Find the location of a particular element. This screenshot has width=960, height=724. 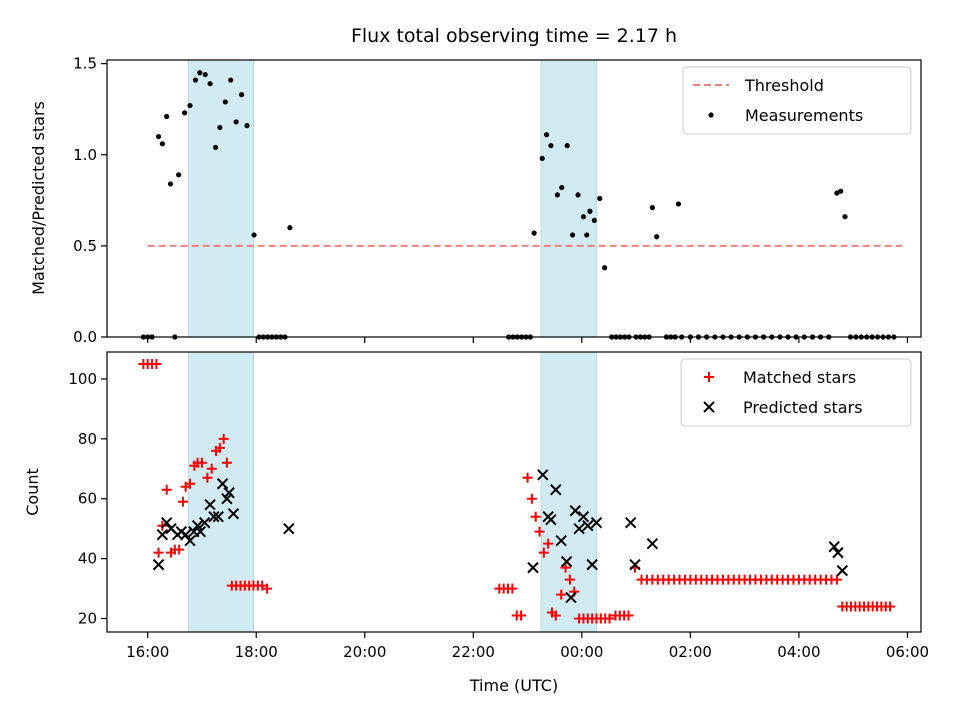

bottom-y-tick-label: 80 is located at coordinates (87, 439).